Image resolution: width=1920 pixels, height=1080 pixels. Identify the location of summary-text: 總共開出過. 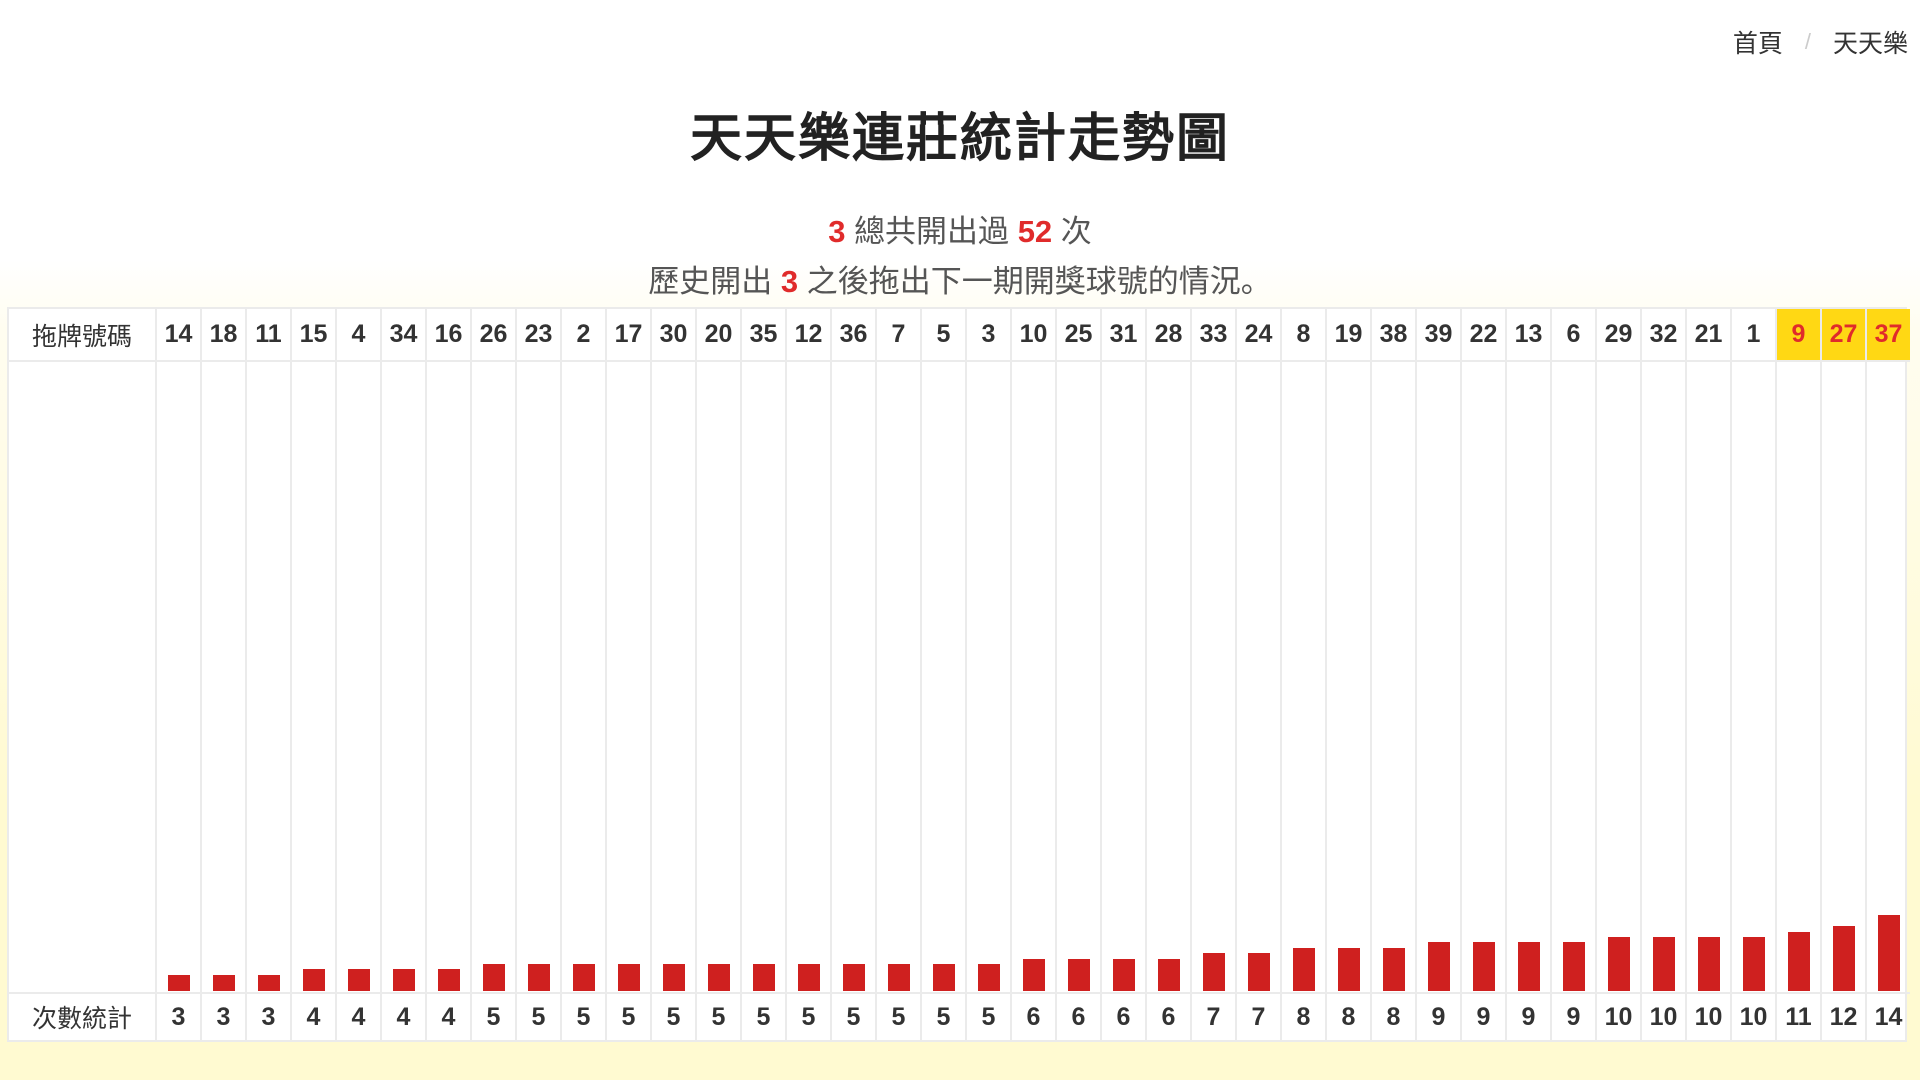
(932, 231).